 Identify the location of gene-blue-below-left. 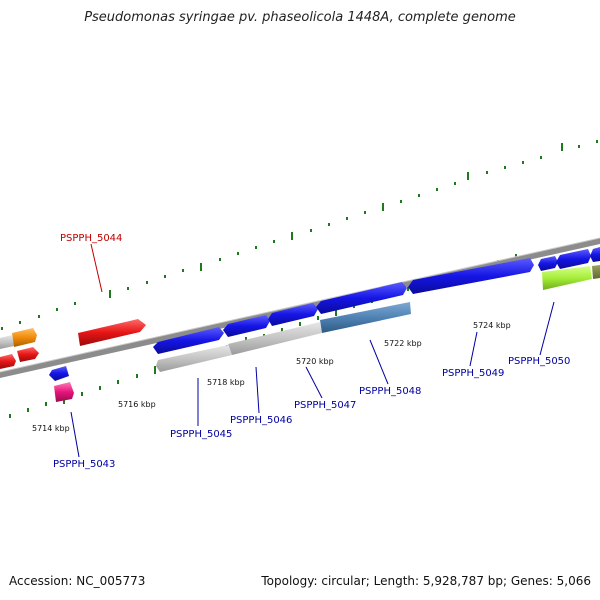
(59, 373).